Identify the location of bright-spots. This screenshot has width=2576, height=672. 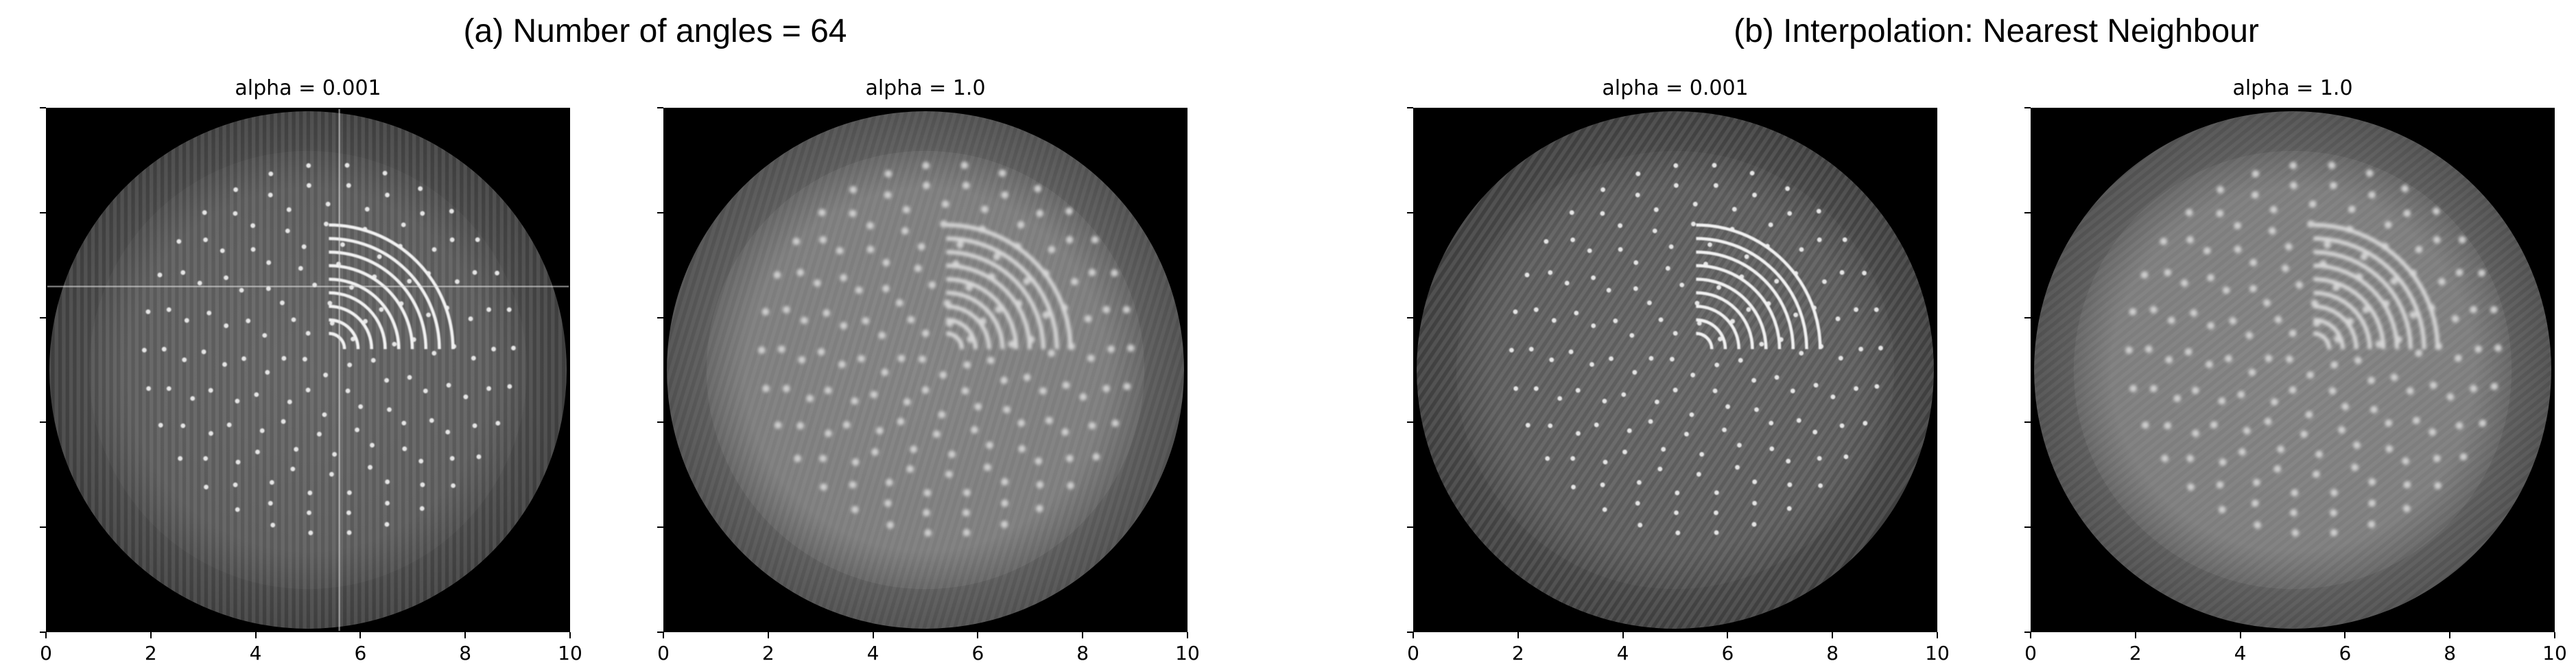
(2313, 349).